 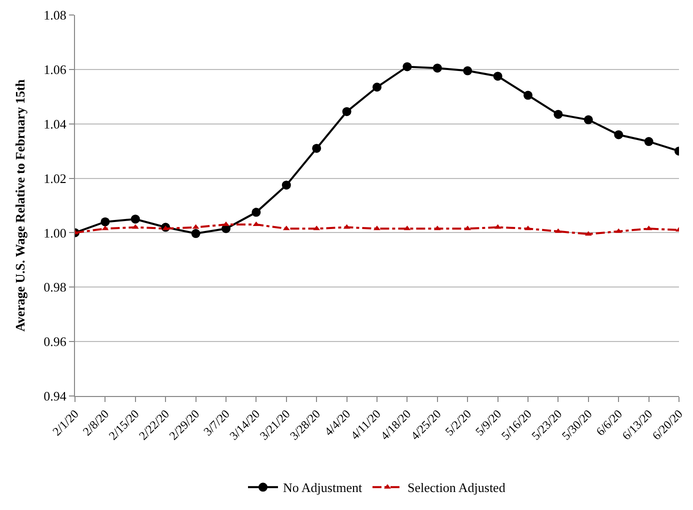 What do you see at coordinates (55, 396) in the screenshot?
I see `y-tick-label: 0.94` at bounding box center [55, 396].